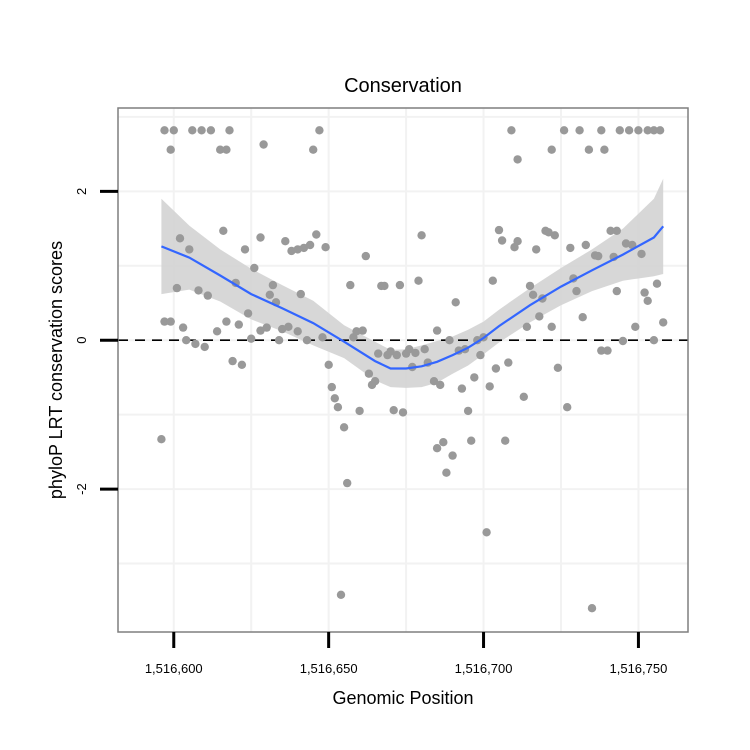  Describe the element at coordinates (406, 654) in the screenshot. I see `x-axis: 1,516,600 1,516,650 1,516,700 1,516,750` at that location.